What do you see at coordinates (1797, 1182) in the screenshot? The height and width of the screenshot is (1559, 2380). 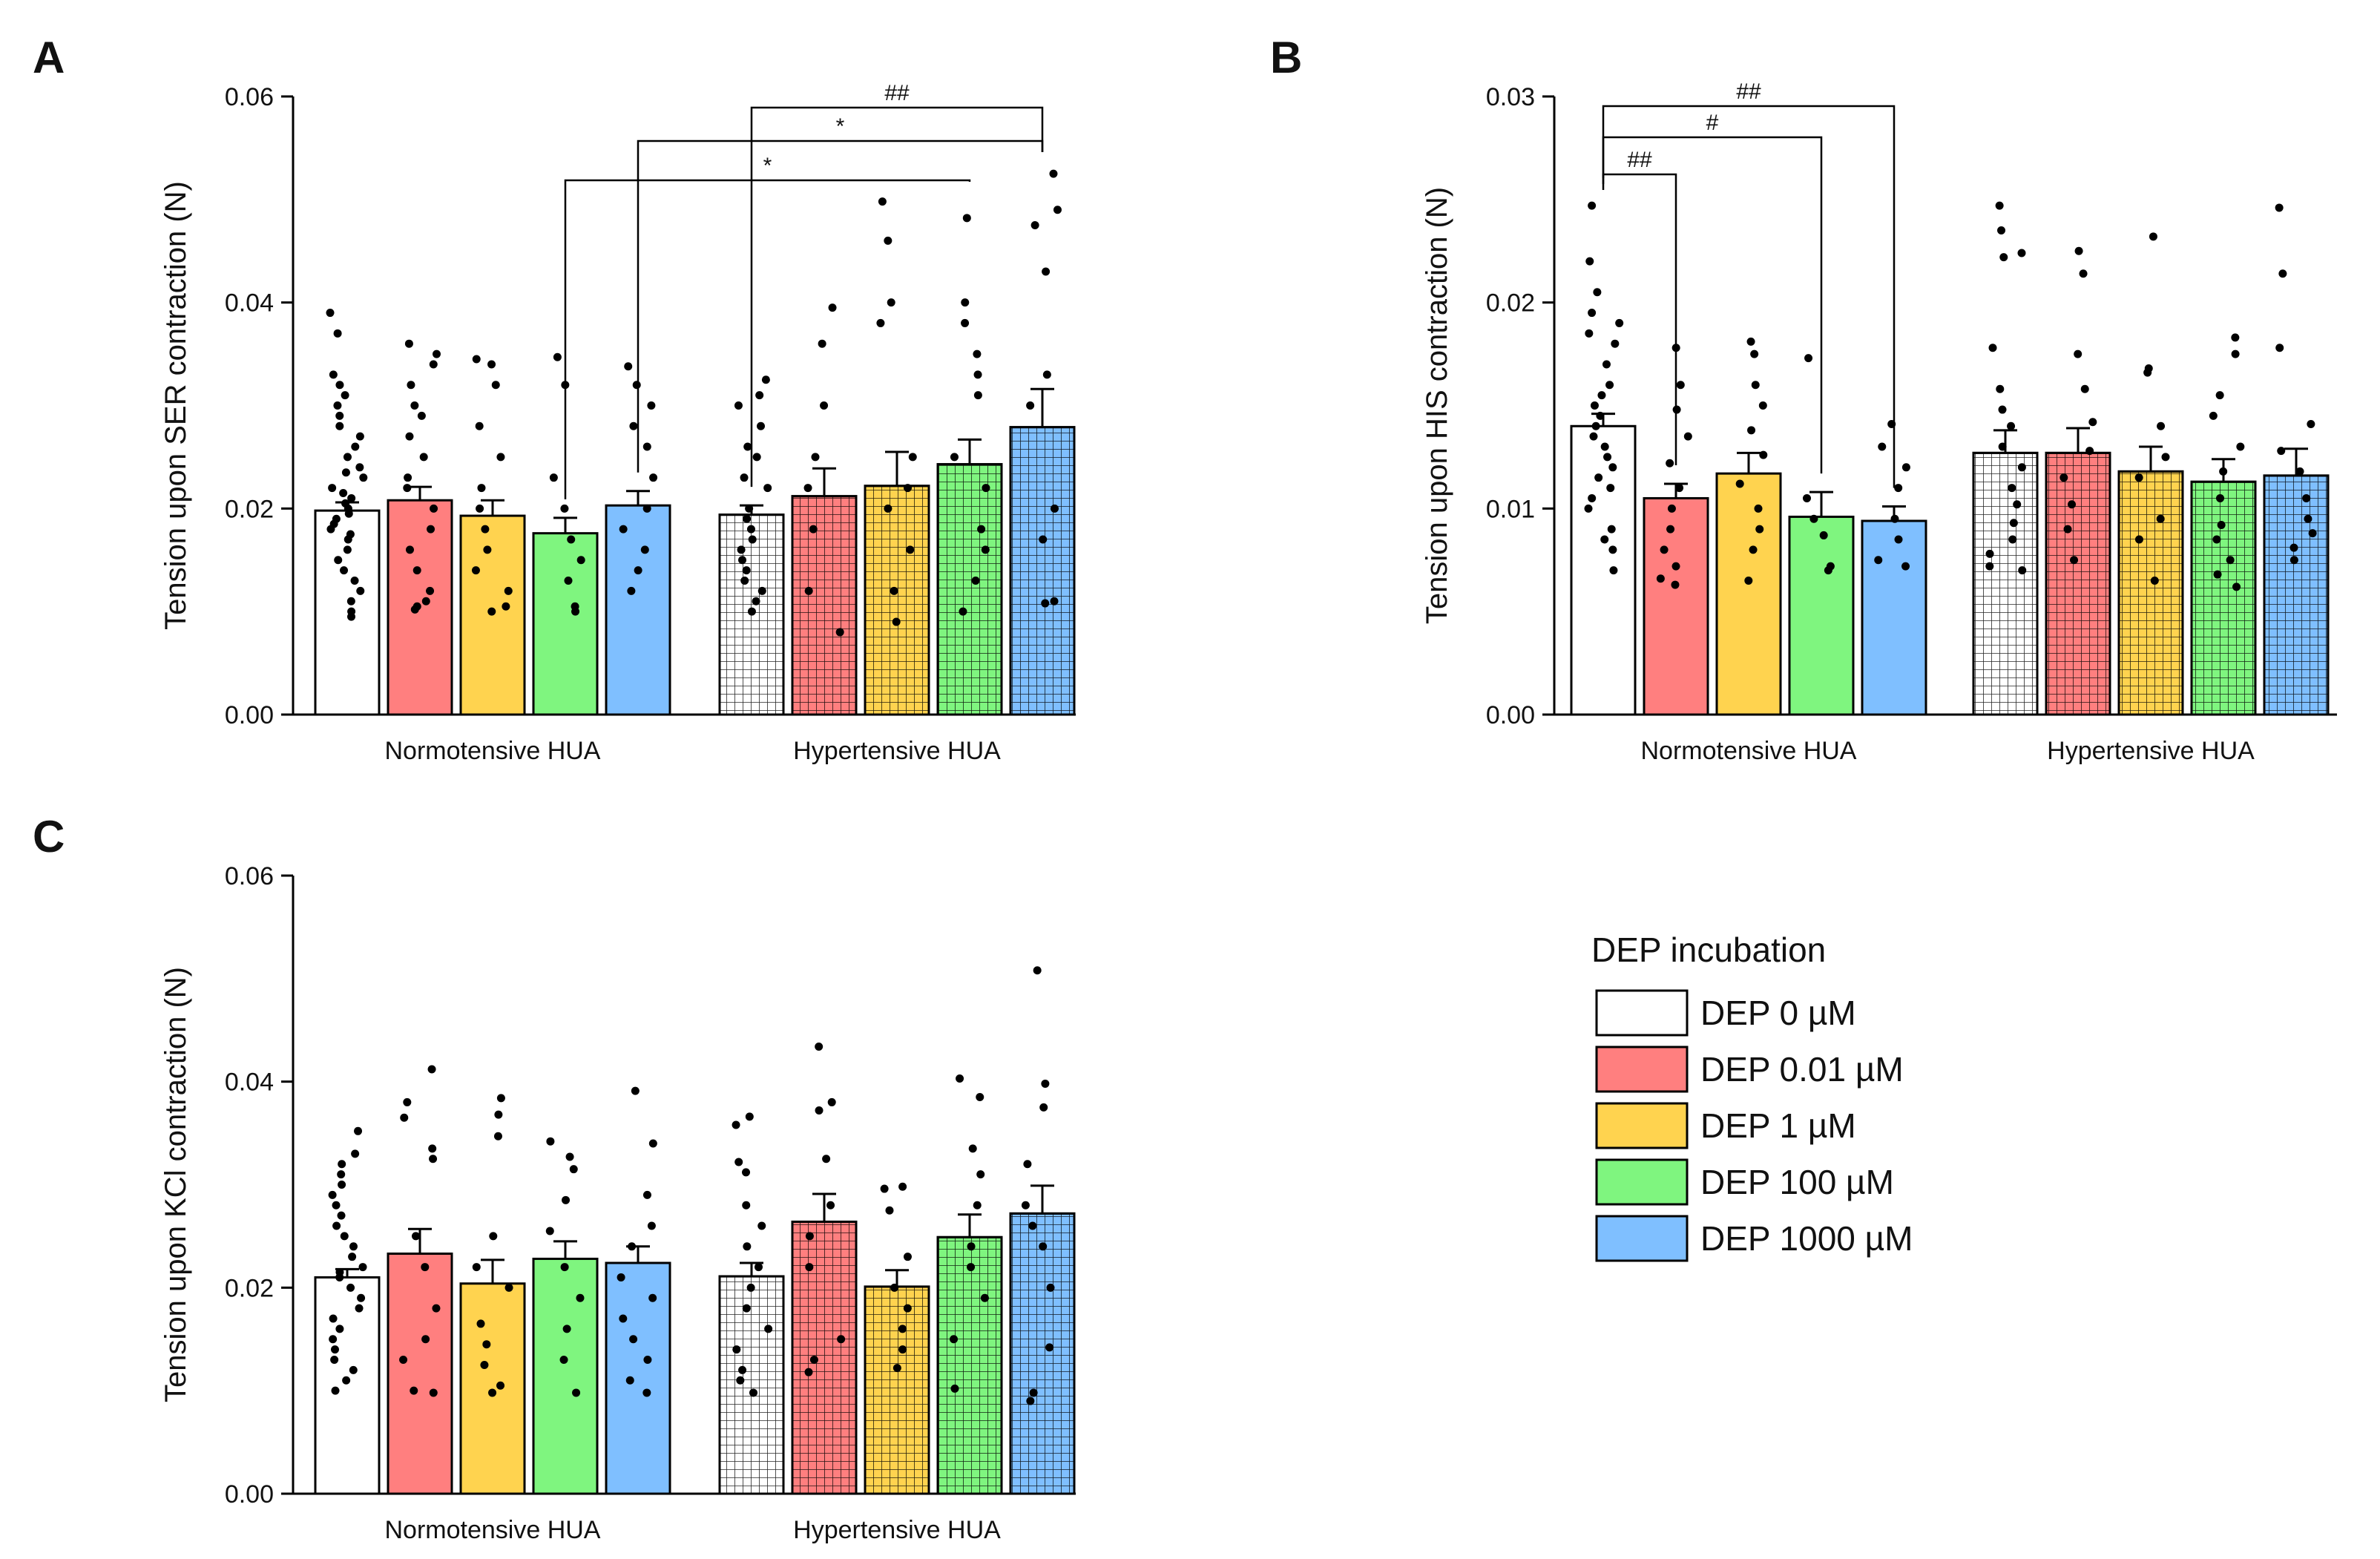 I see `legend-label: DEP 100 µM` at bounding box center [1797, 1182].